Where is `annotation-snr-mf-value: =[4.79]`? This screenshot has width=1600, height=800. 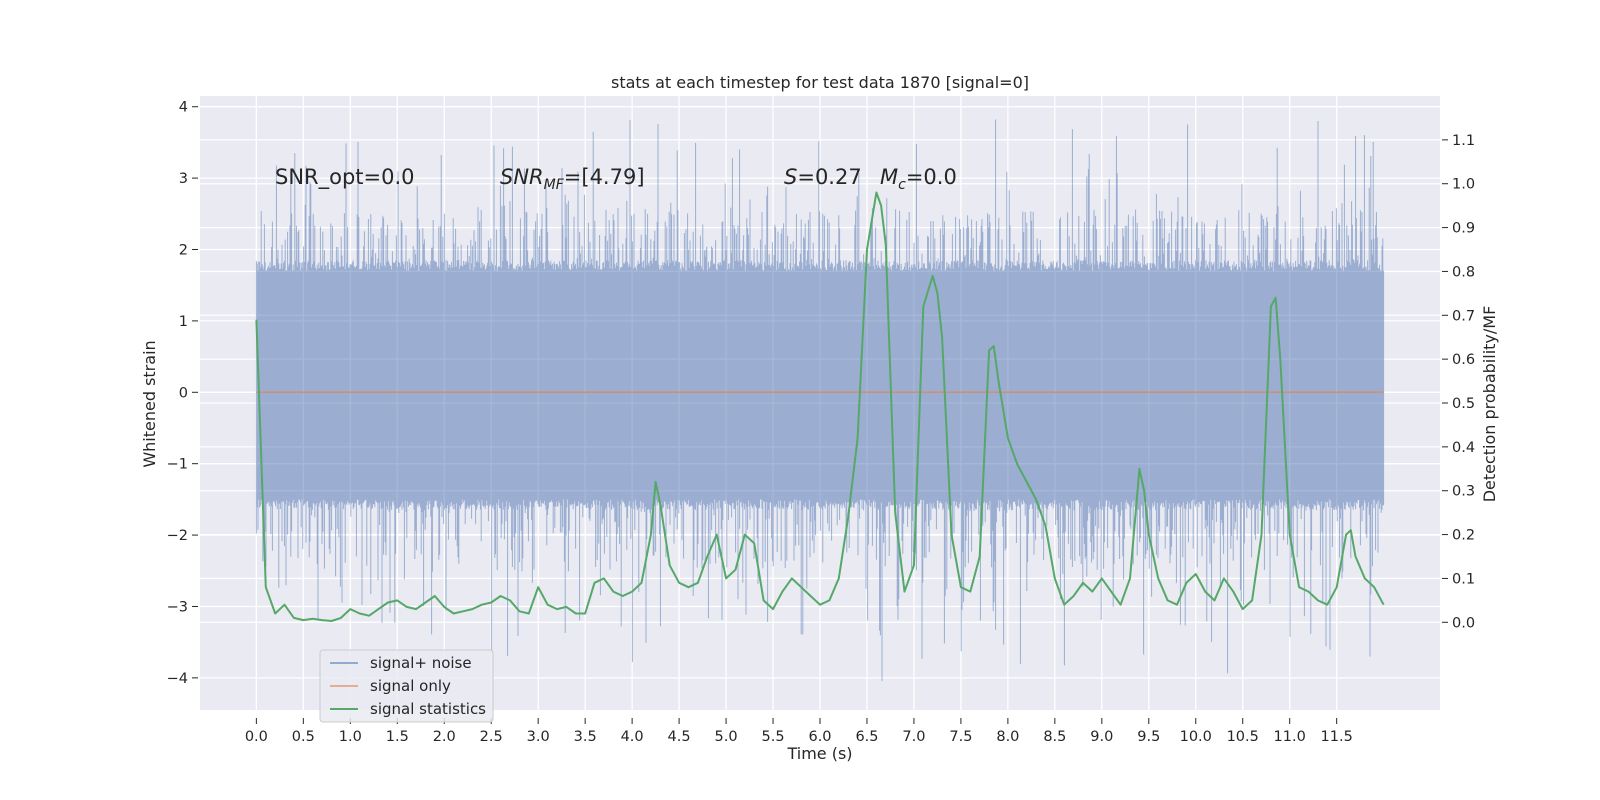
annotation-snr-mf-value: =[4.79] is located at coordinates (604, 177).